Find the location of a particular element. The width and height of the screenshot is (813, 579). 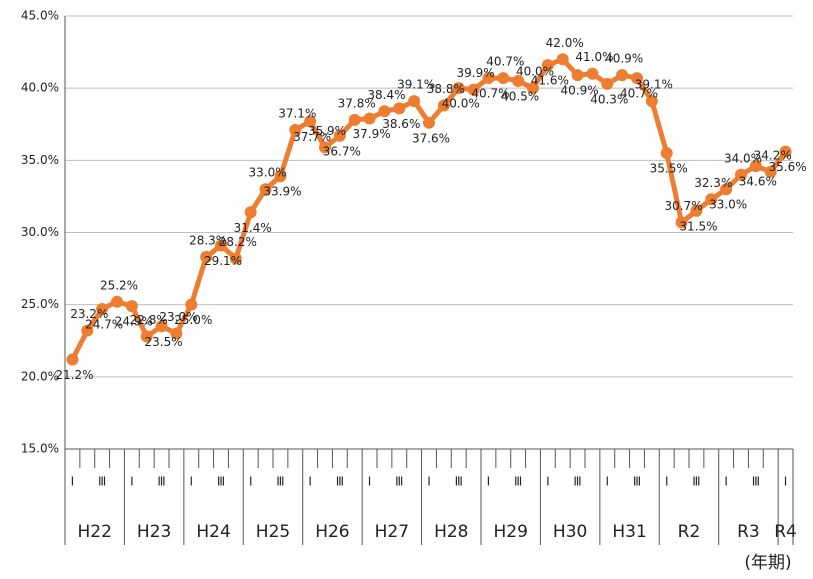

y-tick-label: 45.0% is located at coordinates (40, 16).